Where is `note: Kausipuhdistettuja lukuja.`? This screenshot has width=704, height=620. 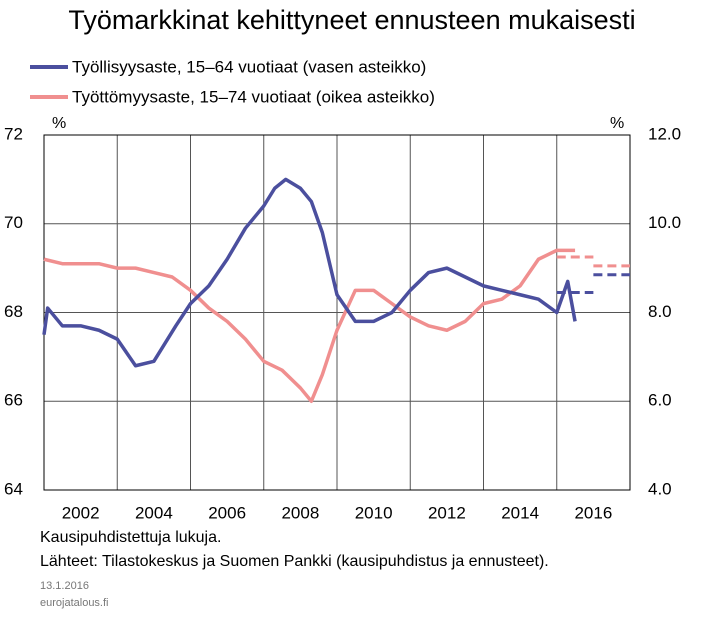 note: Kausipuhdistettuja lukuja. is located at coordinates (130, 537).